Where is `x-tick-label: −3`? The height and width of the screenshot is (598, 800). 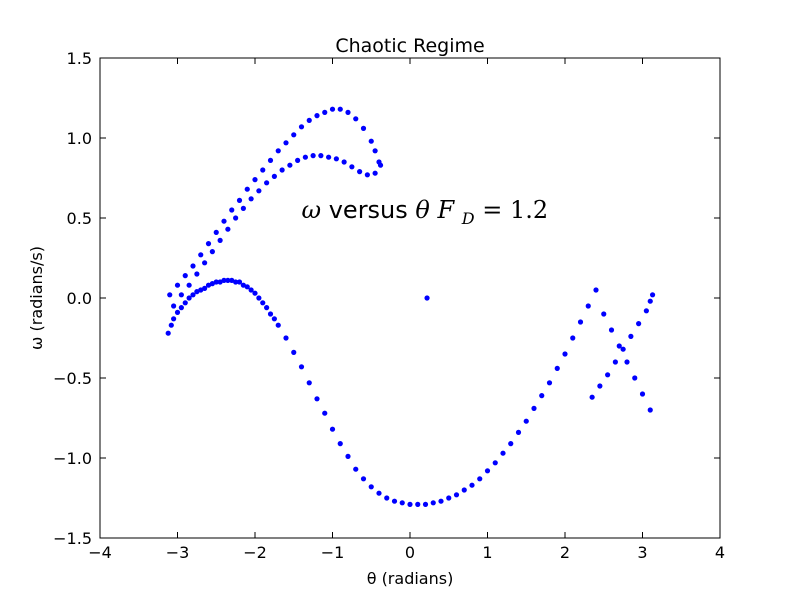 x-tick-label: −3 is located at coordinates (178, 552).